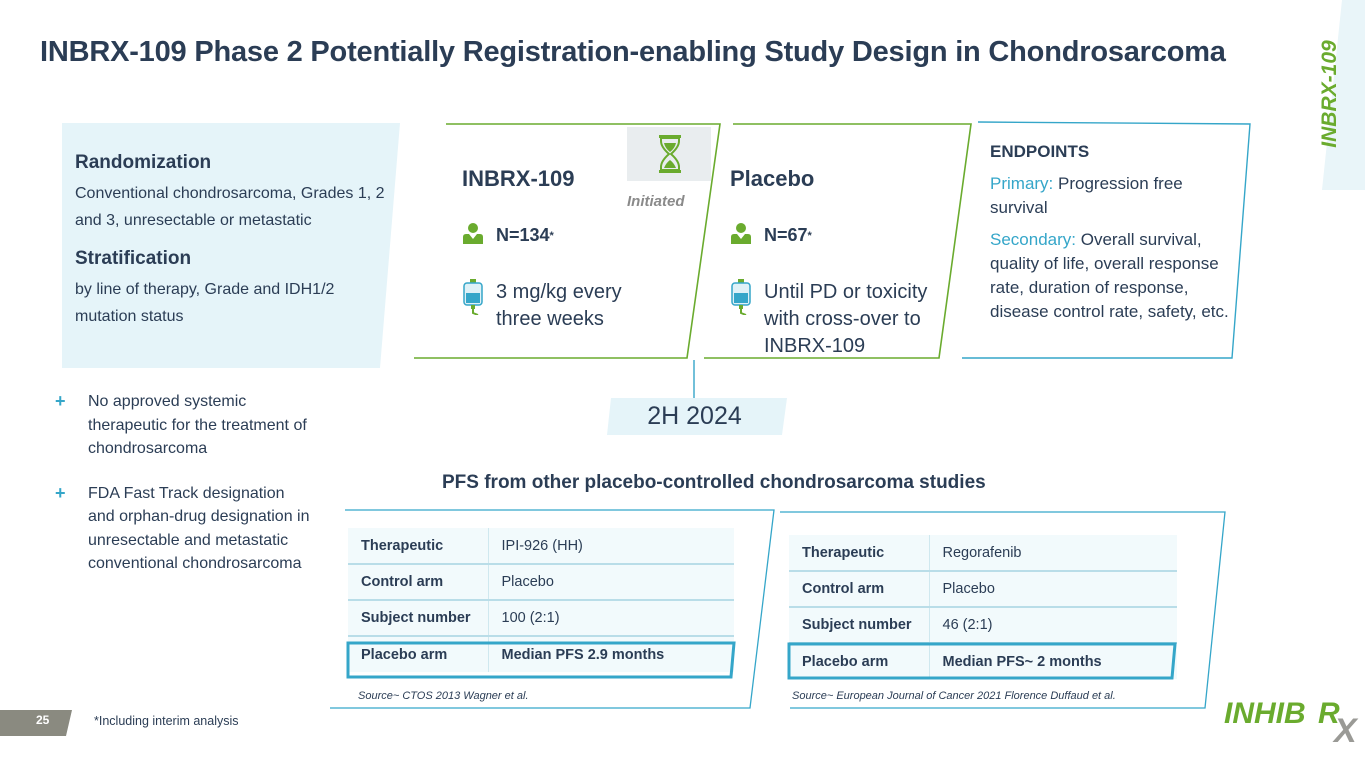  Describe the element at coordinates (43, 720) in the screenshot. I see `page-number: 25` at that location.